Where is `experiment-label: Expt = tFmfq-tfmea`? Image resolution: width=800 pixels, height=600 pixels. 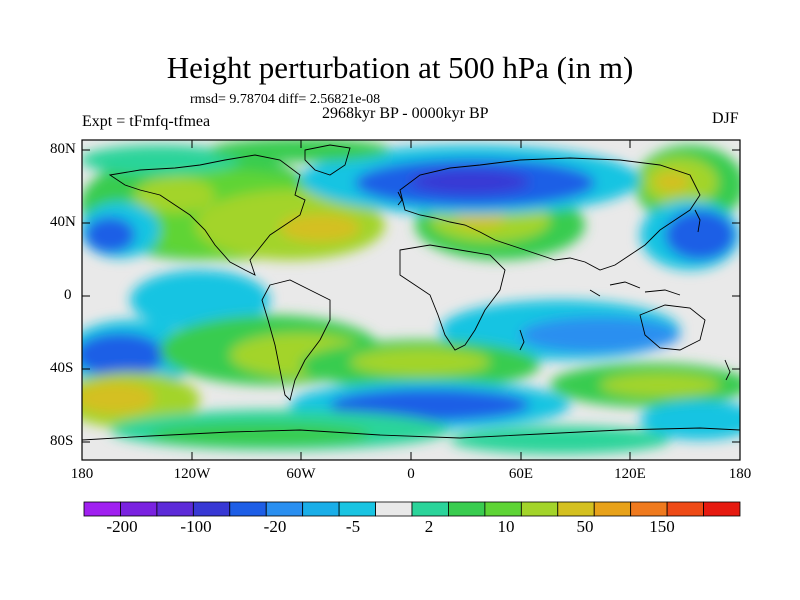 experiment-label: Expt = tFmfq-tfmea is located at coordinates (146, 121).